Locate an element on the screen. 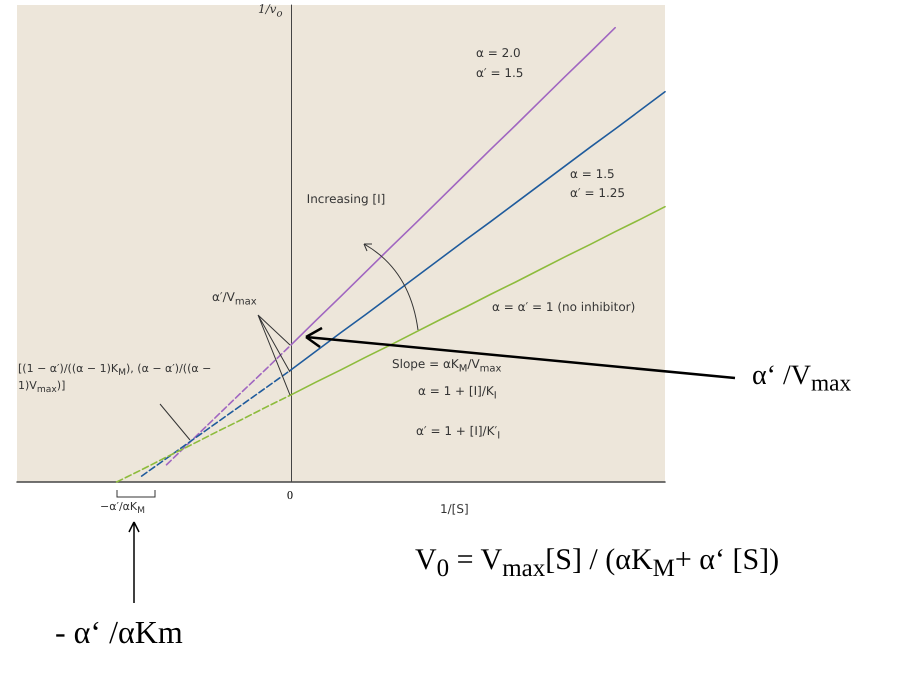  annotation: α′/V$_{max}$ is located at coordinates (234, 299).